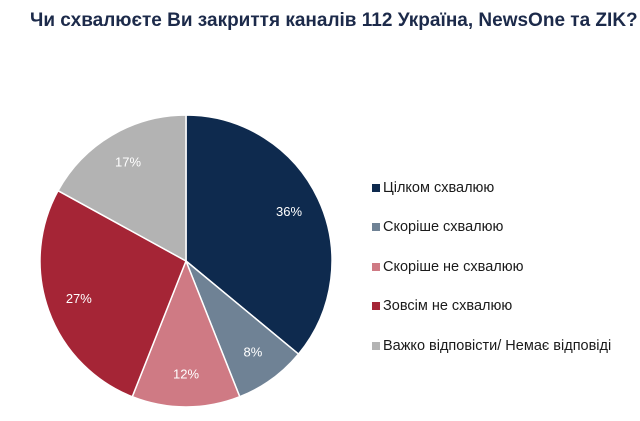  I want to click on legend-item: Цілком схвалюю, so click(491, 188).